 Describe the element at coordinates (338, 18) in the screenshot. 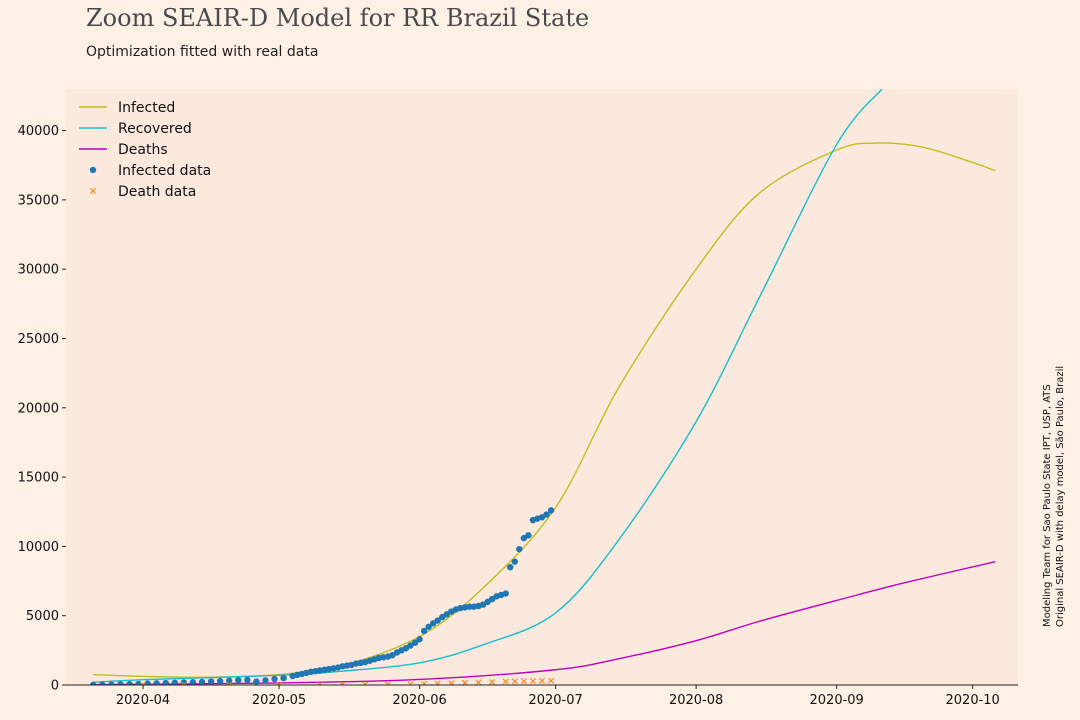

I see `chart-title: Zoom SEAIR-D Model for RR Brazil State` at that location.